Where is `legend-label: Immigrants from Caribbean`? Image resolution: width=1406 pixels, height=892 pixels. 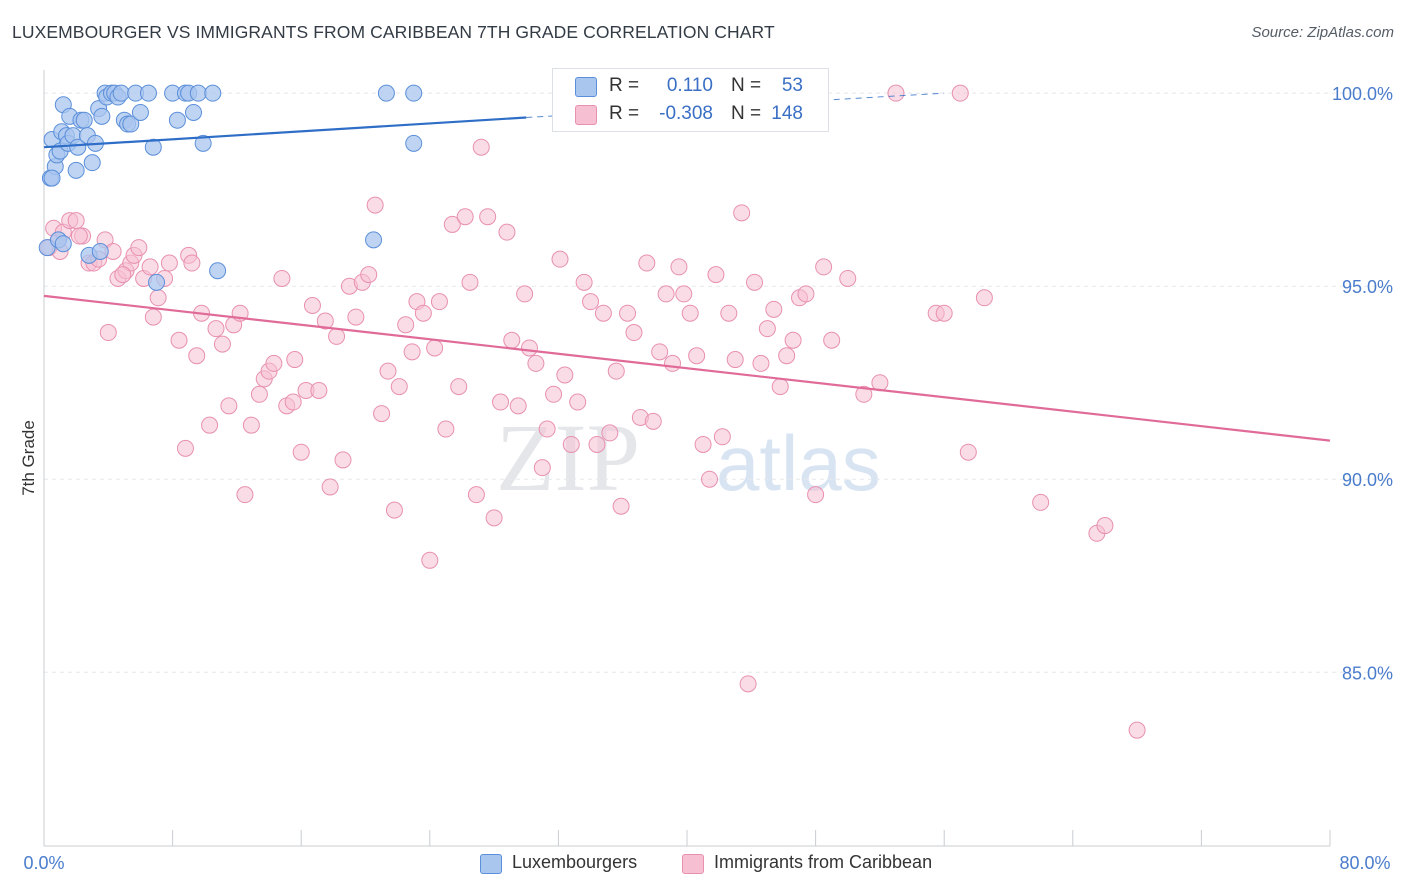
legend-label: Immigrants from Caribbean is located at coordinates (823, 862).